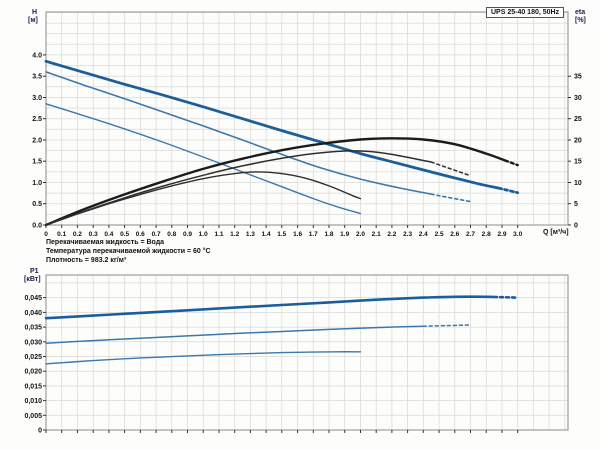 The height and width of the screenshot is (450, 600). I want to click on y-tick-label: 0.5, so click(37, 204).